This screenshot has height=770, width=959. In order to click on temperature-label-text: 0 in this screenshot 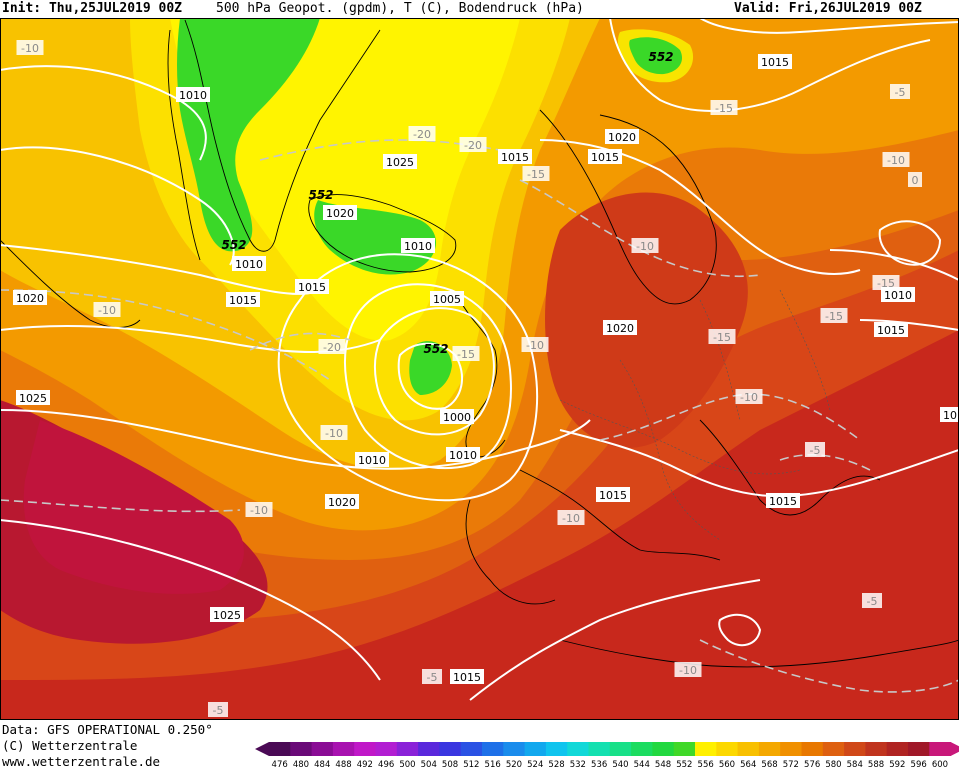, I will do `click(915, 180)`.